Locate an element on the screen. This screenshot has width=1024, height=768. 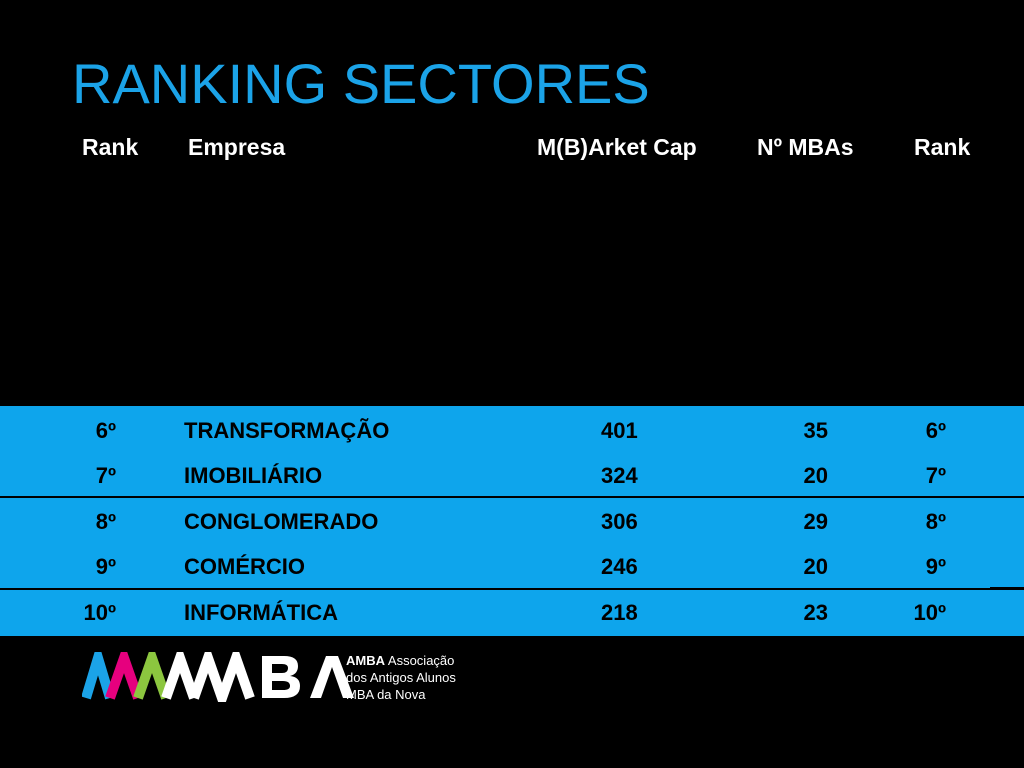
header-rank-2: Rank is located at coordinates (942, 147).